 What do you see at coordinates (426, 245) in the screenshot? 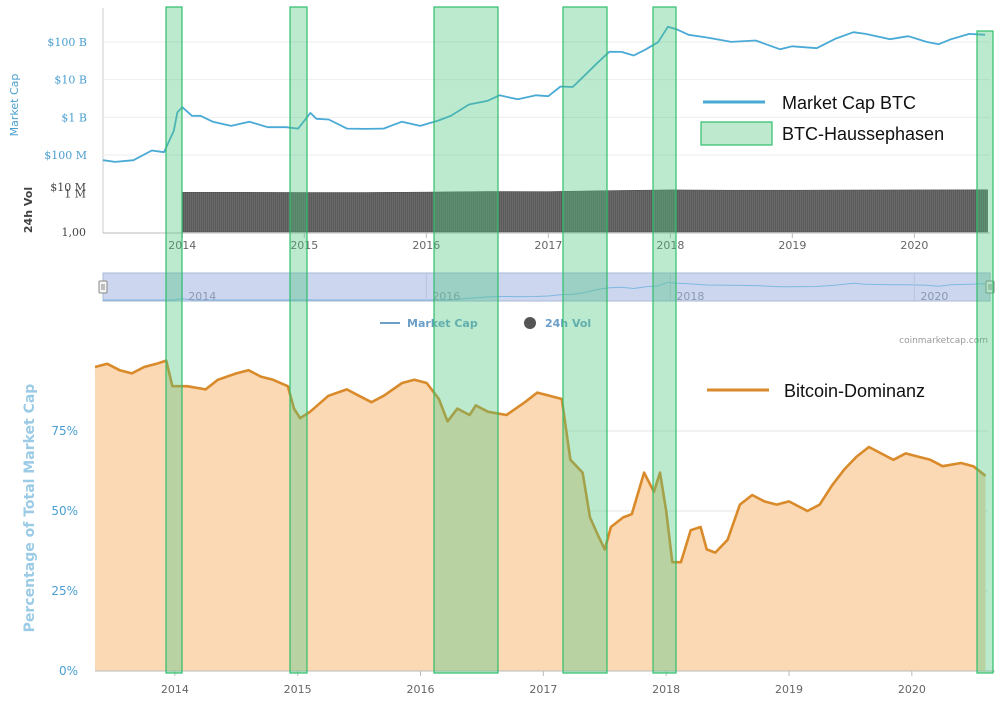
I see `top-x-tick: 2016` at bounding box center [426, 245].